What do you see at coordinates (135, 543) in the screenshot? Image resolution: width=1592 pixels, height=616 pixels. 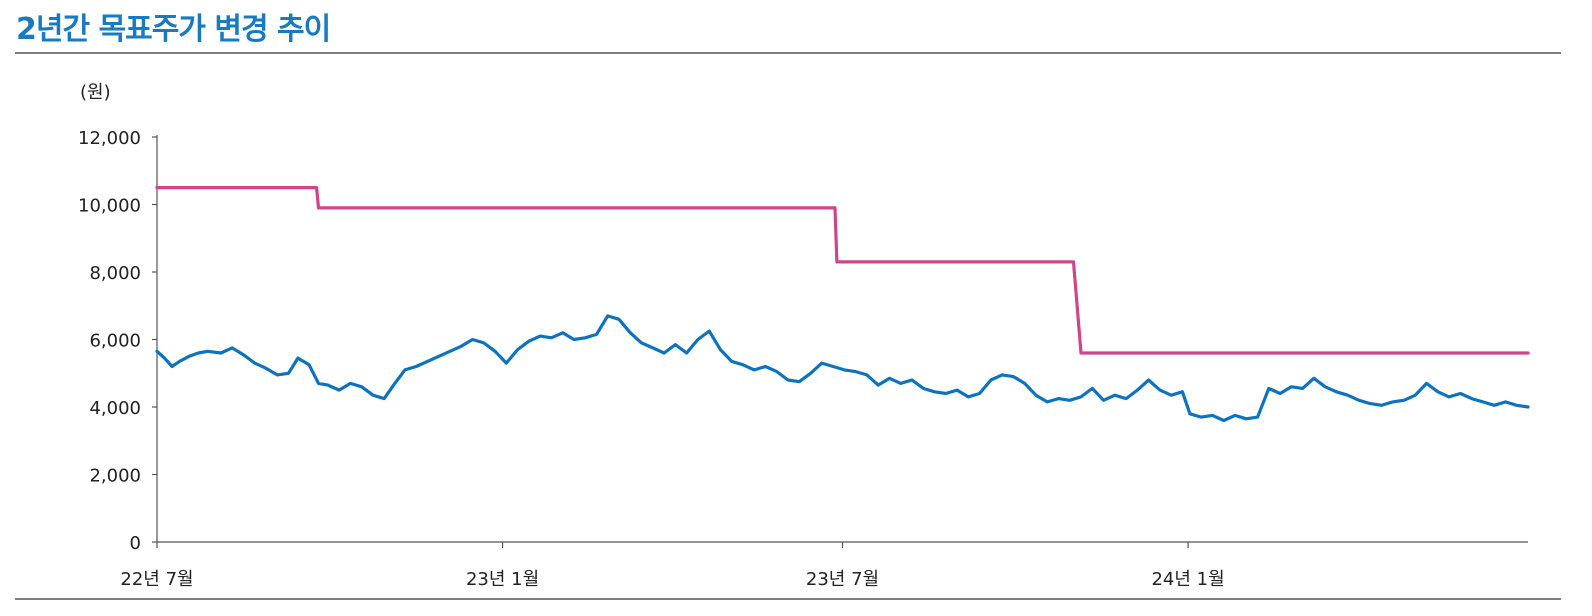 I see `y-tick-label: 0` at bounding box center [135, 543].